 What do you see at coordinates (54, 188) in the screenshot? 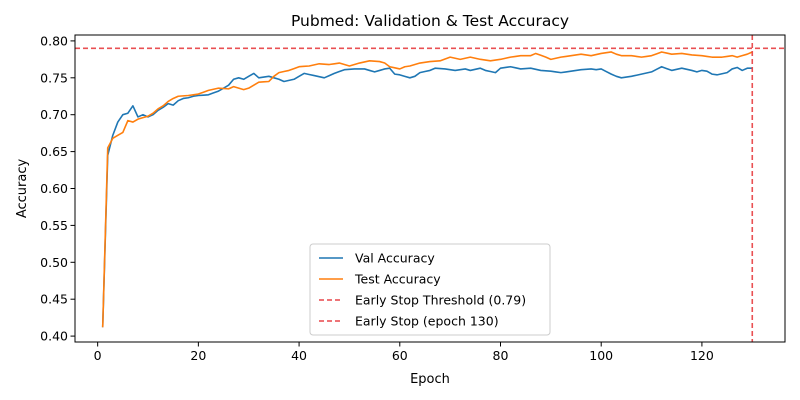
I see `y-tick-label: 0.60` at bounding box center [54, 188].